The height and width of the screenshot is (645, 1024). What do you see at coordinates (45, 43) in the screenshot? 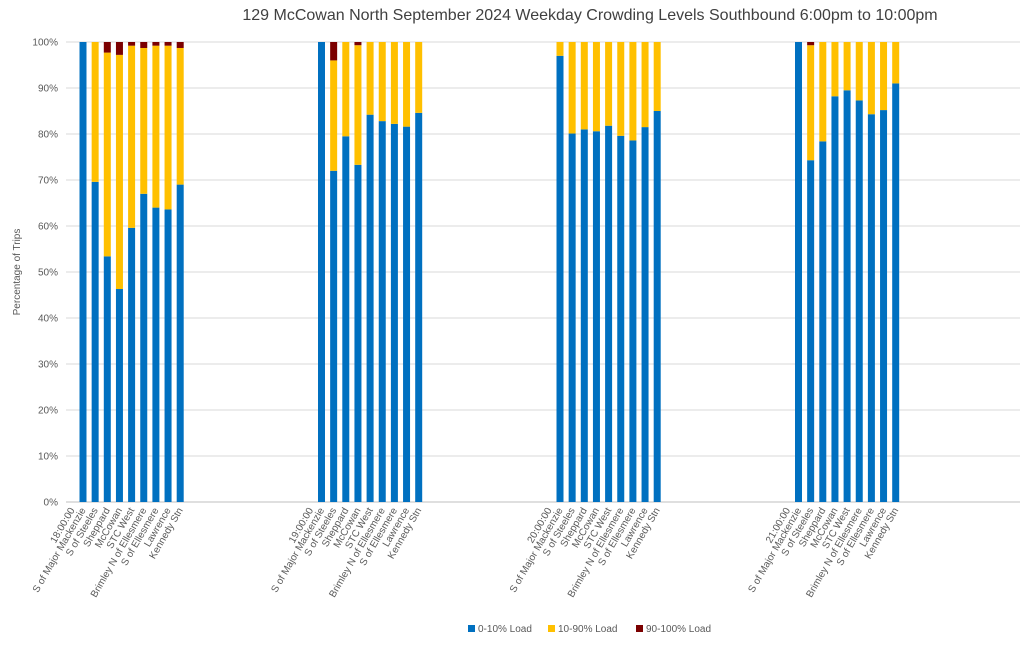
I see `y-tick-label: 100%` at bounding box center [45, 43].